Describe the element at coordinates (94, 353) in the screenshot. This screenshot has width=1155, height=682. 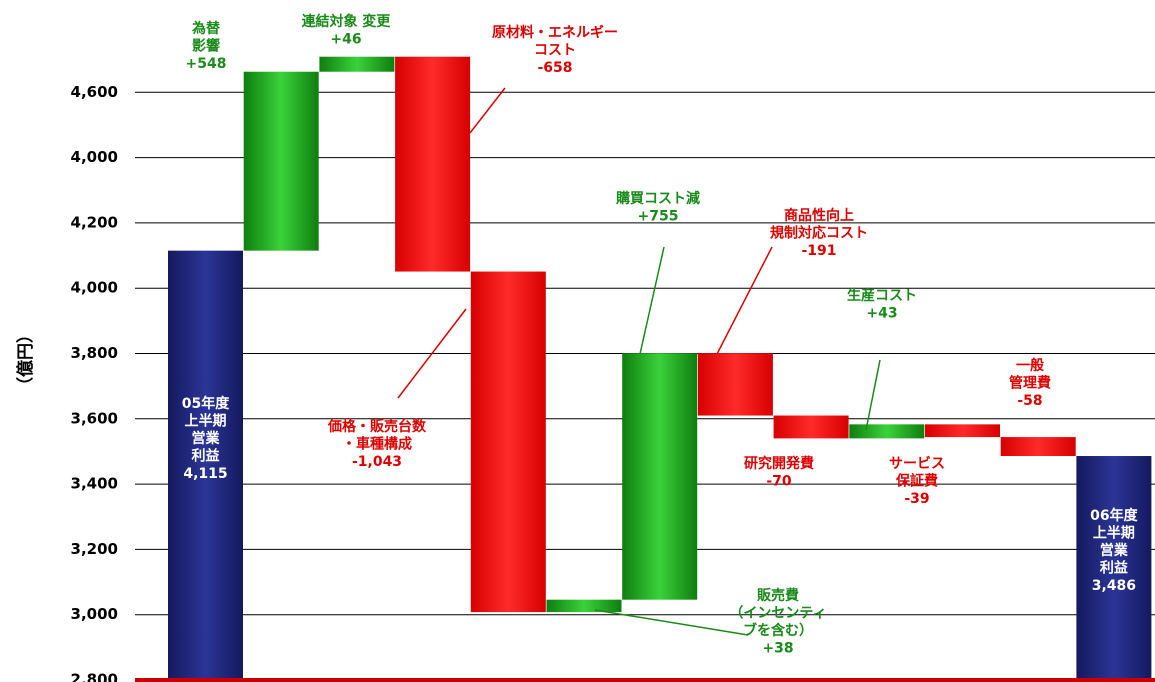
I see `y-tick-label: 3,800` at that location.